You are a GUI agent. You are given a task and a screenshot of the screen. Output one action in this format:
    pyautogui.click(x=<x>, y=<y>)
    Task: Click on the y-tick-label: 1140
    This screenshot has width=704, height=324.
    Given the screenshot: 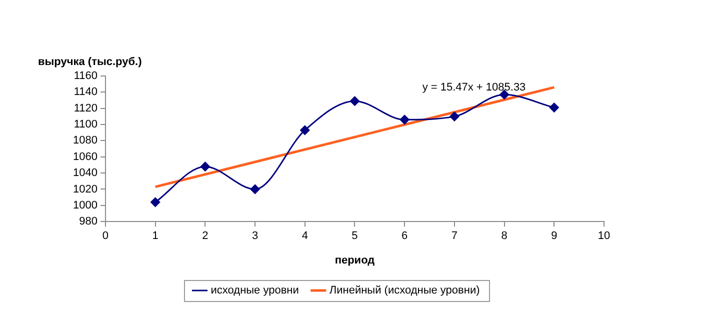 What is the action you would take?
    pyautogui.click(x=86, y=92)
    